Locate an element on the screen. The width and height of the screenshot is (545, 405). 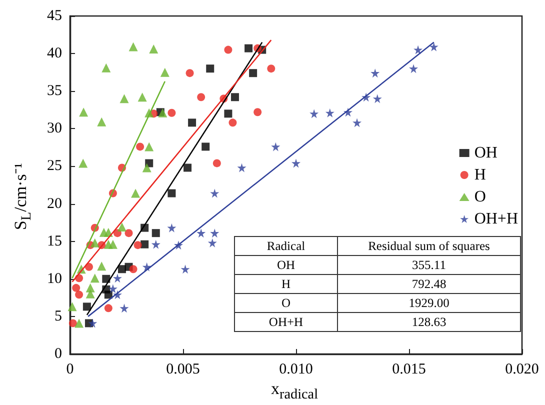
legend-label: OH+H is located at coordinates (496, 219).